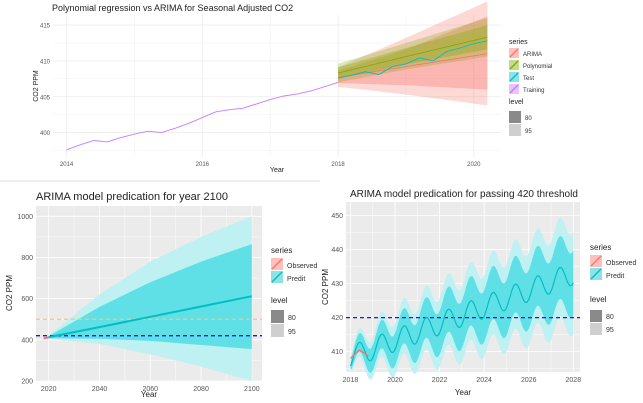 The image size is (643, 403). I want to click on chart-2-x-axis-label: Year, so click(149, 394).